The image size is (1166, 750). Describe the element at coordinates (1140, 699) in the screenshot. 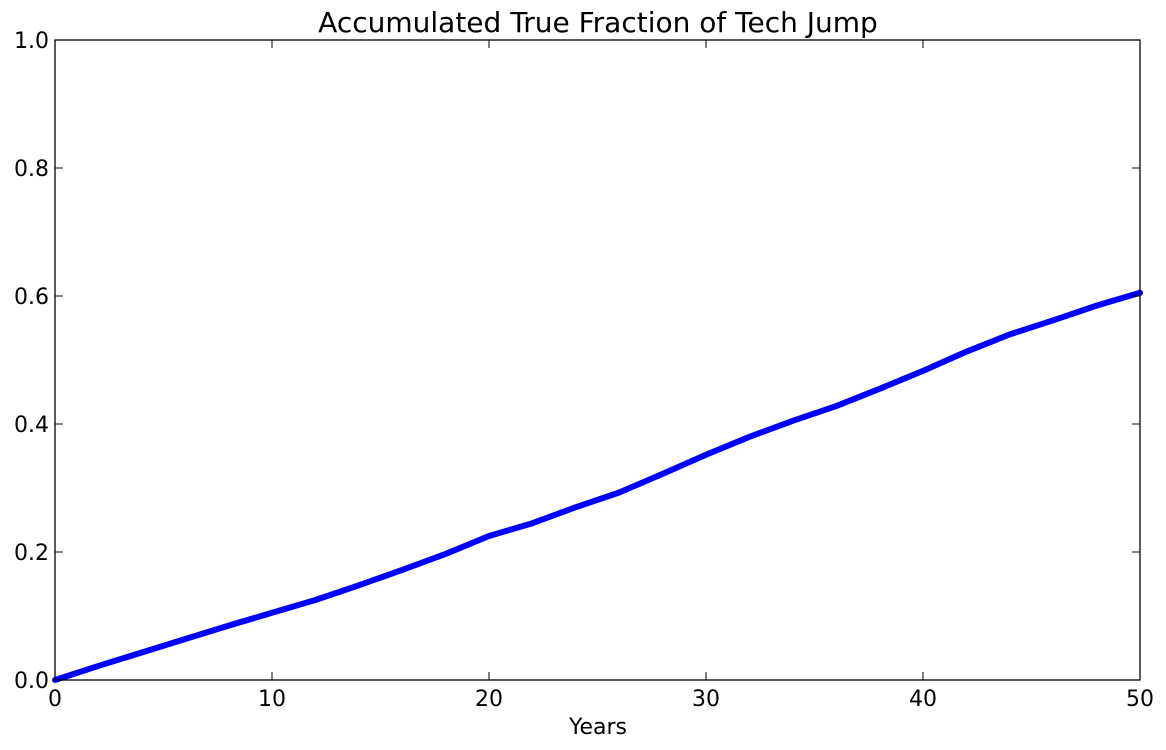

I see `x-tick-label: 50` at that location.